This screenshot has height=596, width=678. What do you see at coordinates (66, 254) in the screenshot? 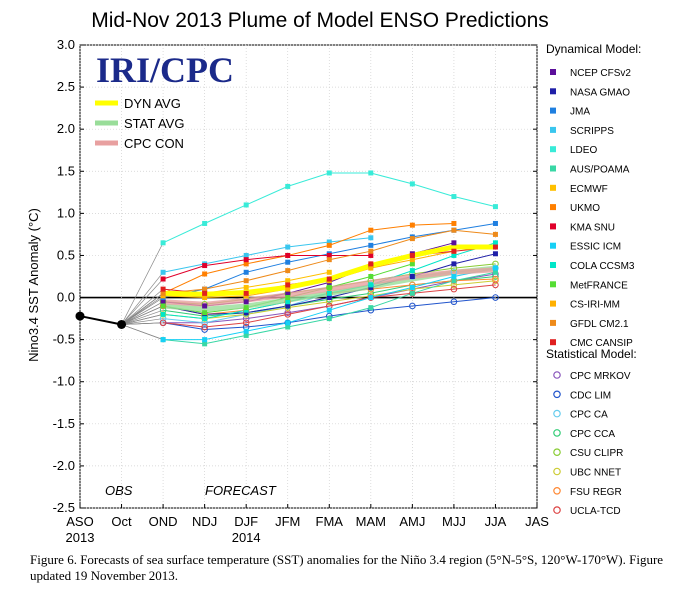
I see `y-tick-label: 0.5` at bounding box center [66, 254].